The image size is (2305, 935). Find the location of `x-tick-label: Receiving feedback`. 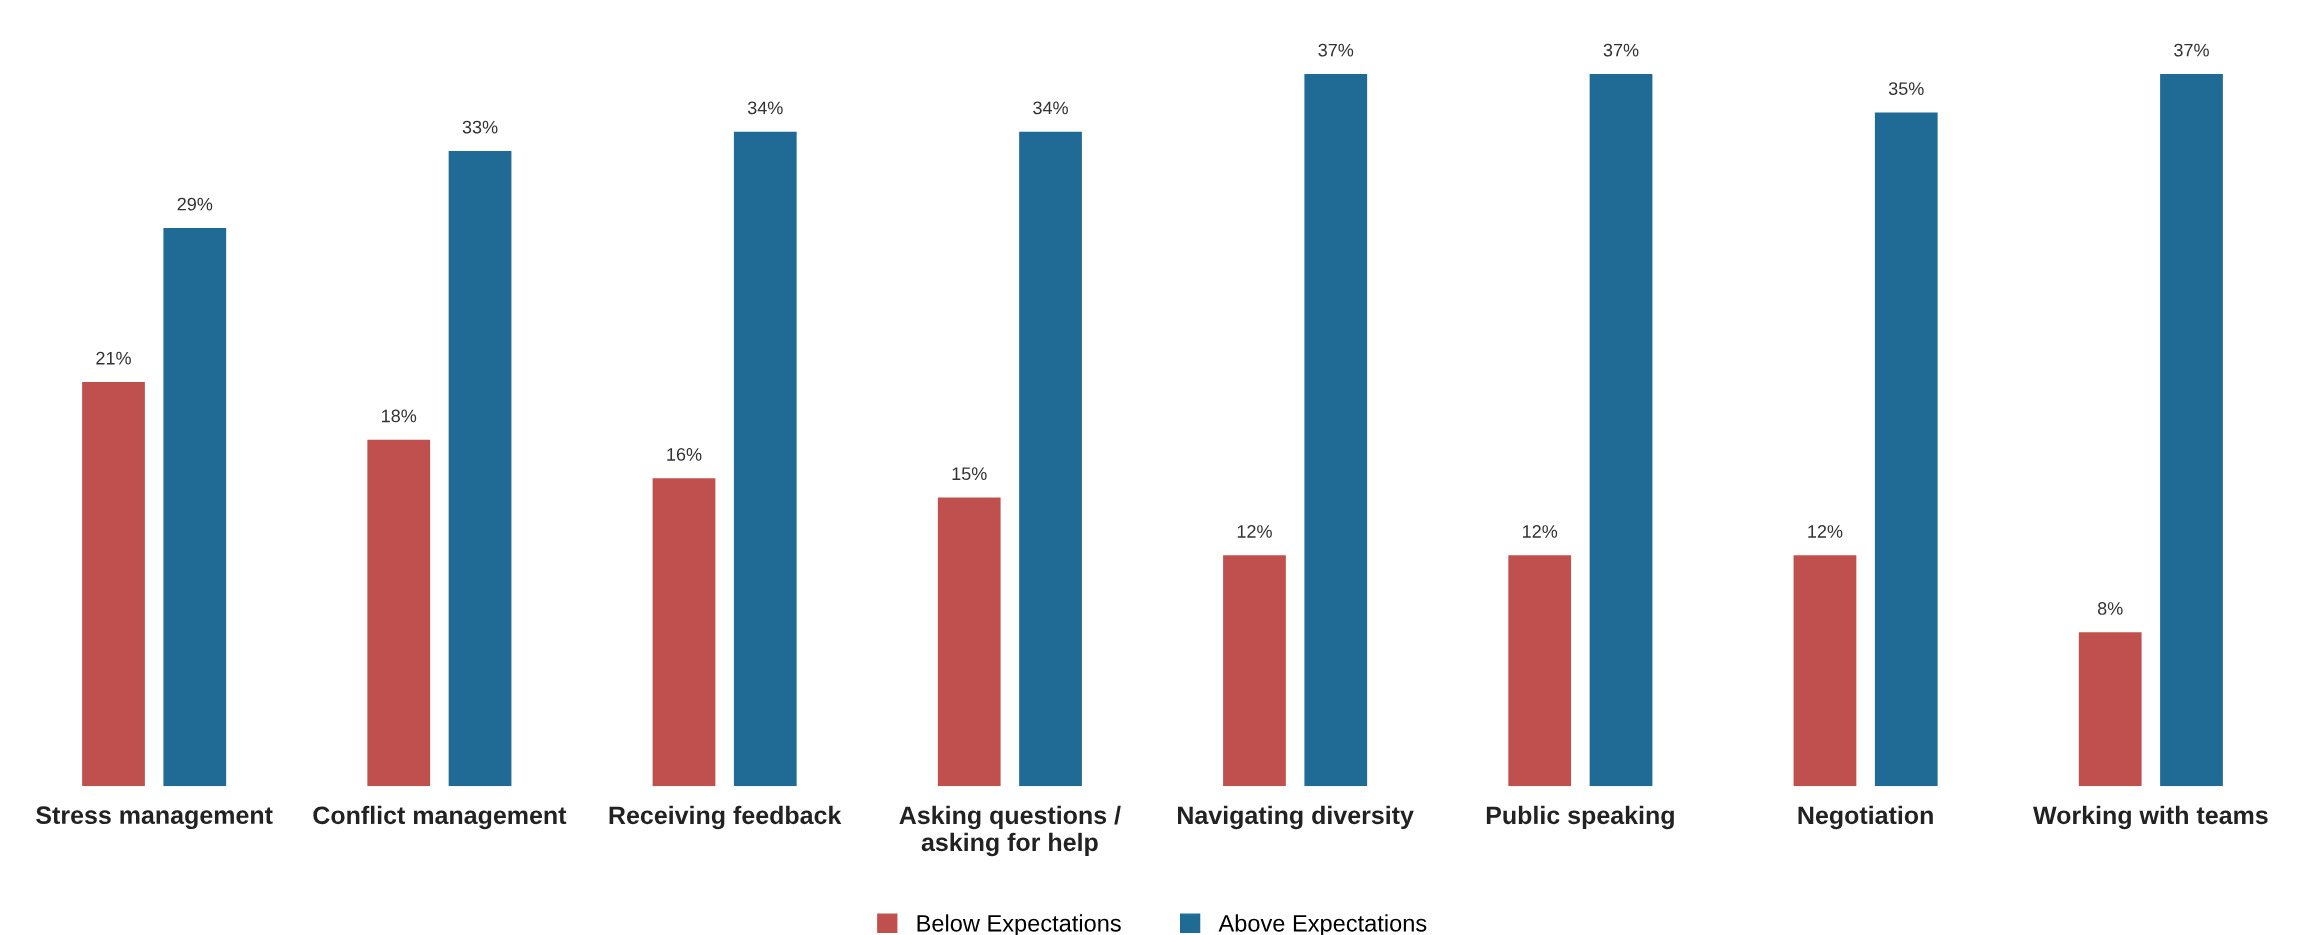

x-tick-label: Receiving feedback is located at coordinates (725, 817).